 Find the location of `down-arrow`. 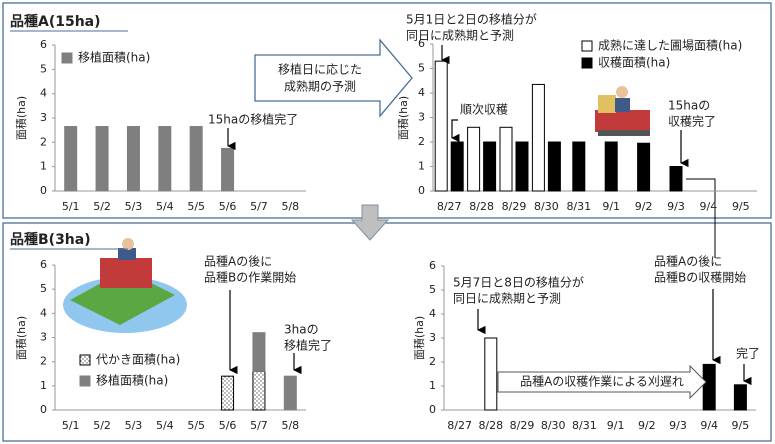

down-arrow is located at coordinates (370, 222).